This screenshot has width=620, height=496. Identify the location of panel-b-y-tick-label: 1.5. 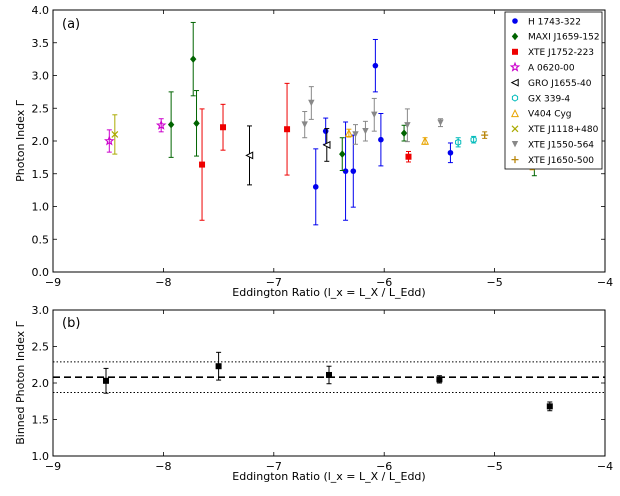
(41, 420).